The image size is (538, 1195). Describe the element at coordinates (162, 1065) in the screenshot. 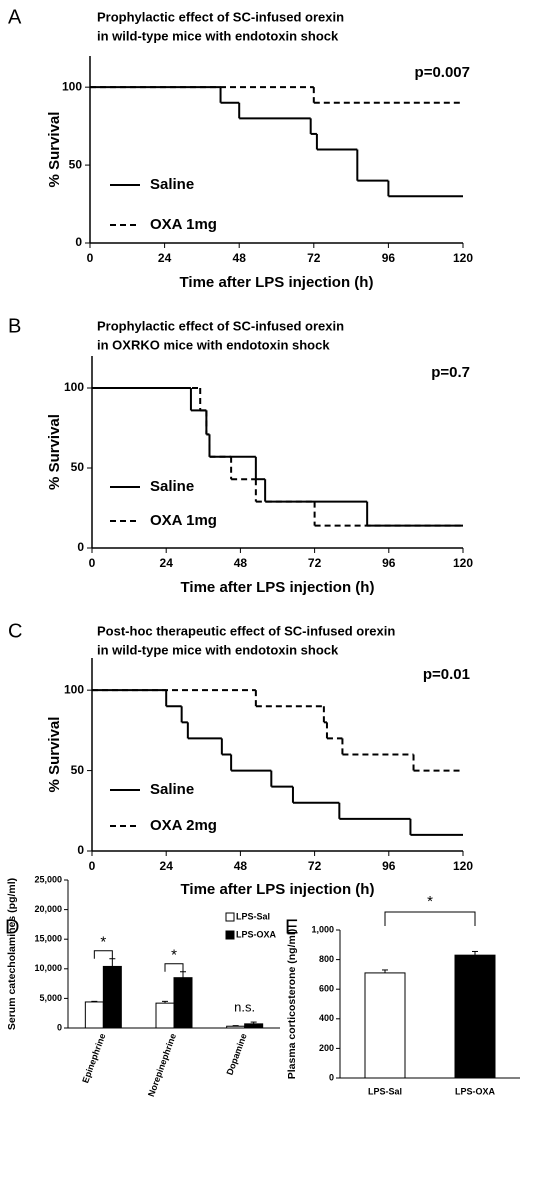

I see `x-tick-label: Norepinephrine` at that location.